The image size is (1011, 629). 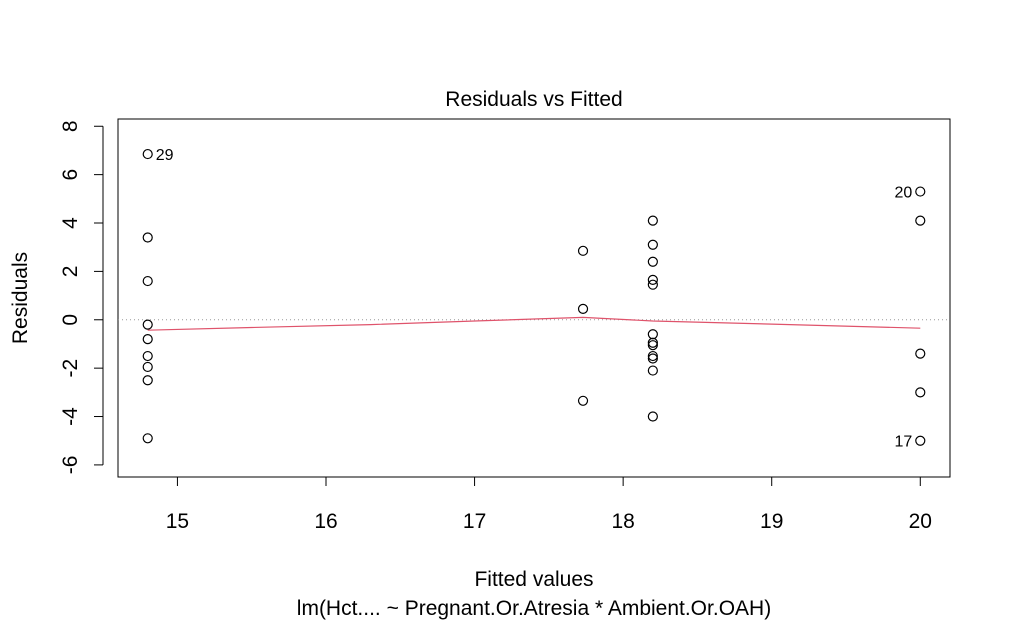 I want to click on smoother-line, so click(x=534, y=323).